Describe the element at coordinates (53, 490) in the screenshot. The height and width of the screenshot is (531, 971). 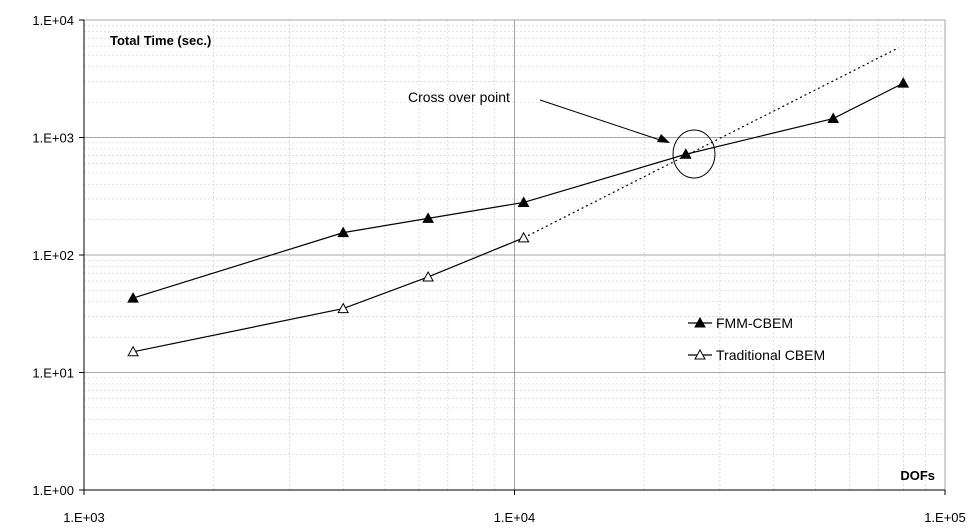
I see `y-tick-label: 1.E+00` at that location.